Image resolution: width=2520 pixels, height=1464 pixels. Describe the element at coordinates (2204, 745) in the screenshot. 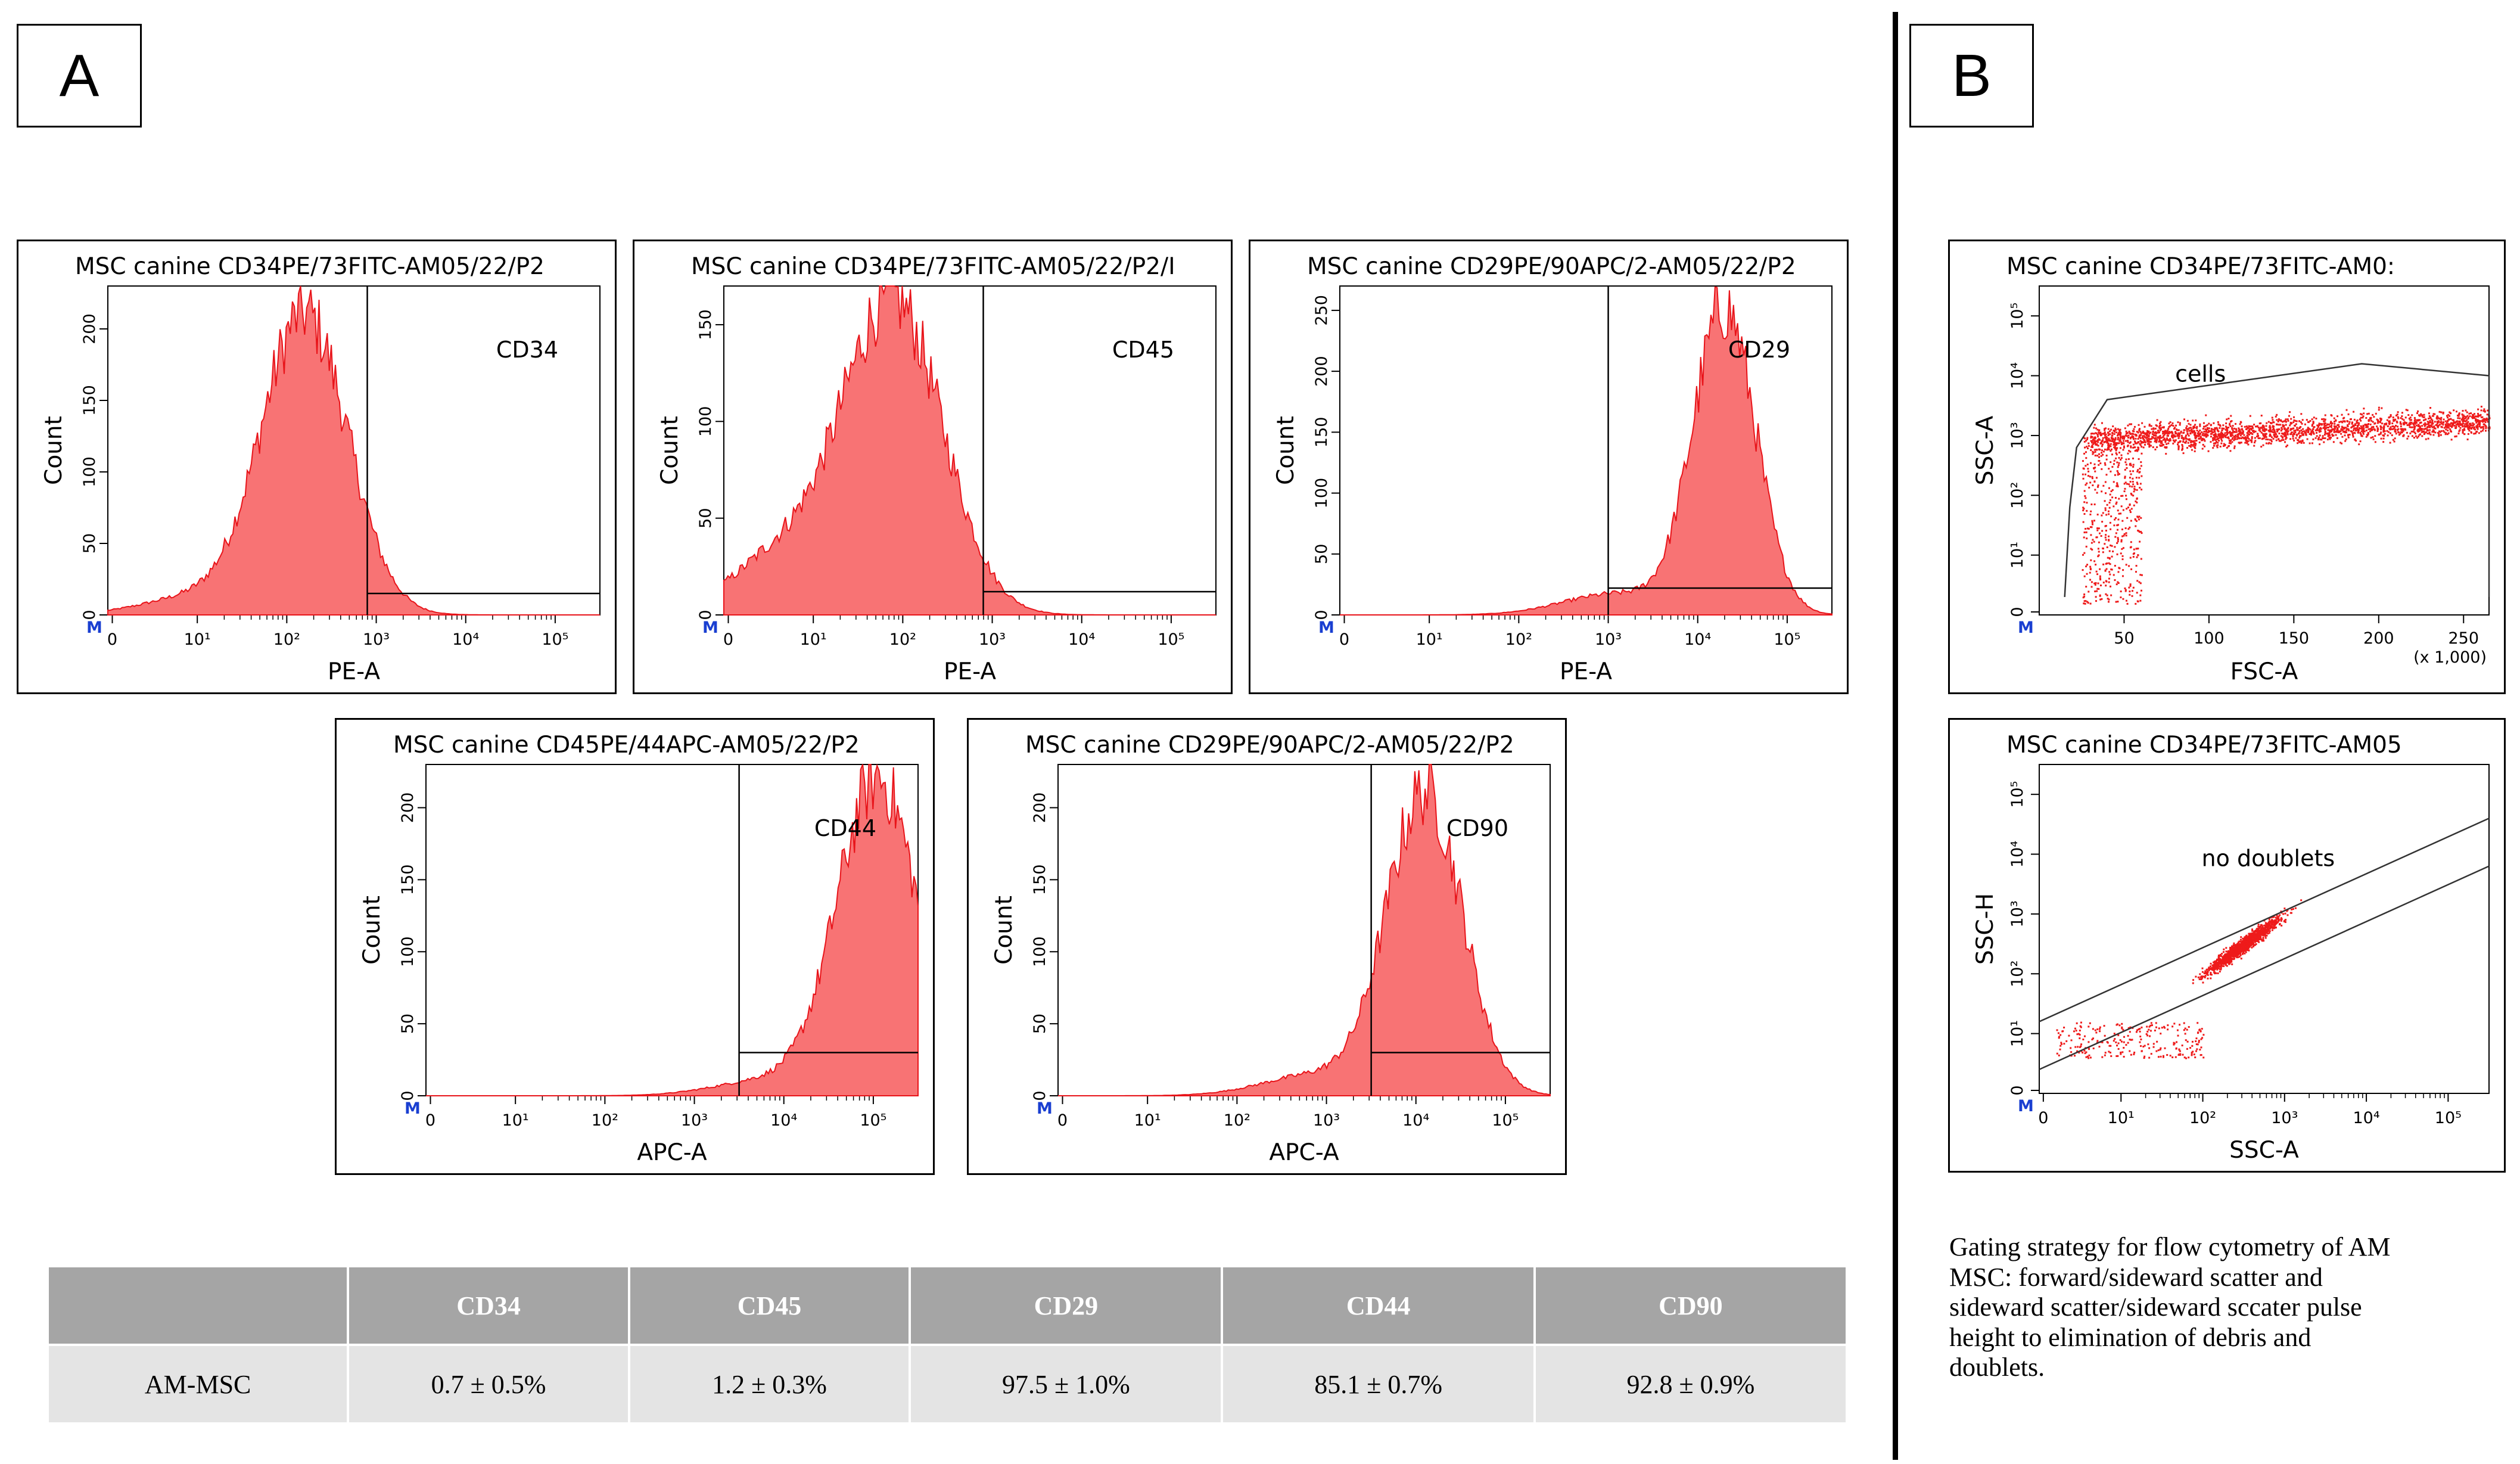

I see `chart-title: MSC canine CD34PE/73FITC-AM05` at that location.